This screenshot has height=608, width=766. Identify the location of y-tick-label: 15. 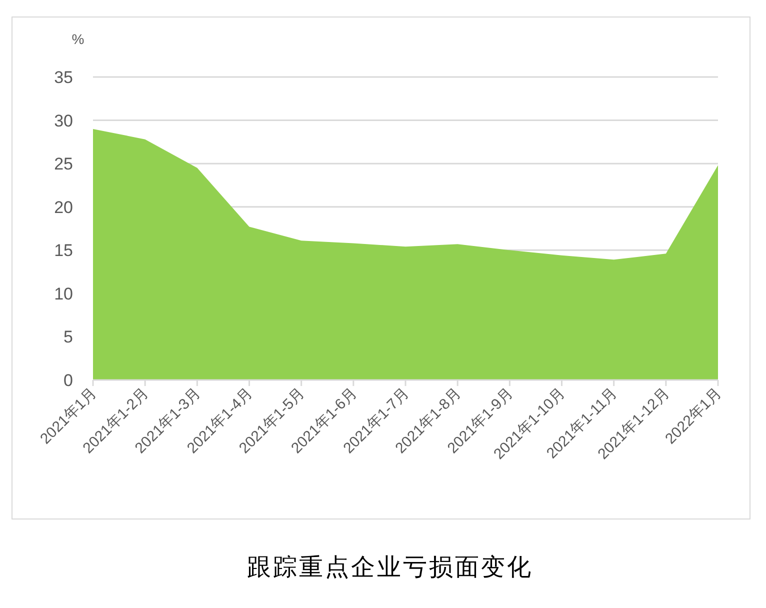
(63, 250).